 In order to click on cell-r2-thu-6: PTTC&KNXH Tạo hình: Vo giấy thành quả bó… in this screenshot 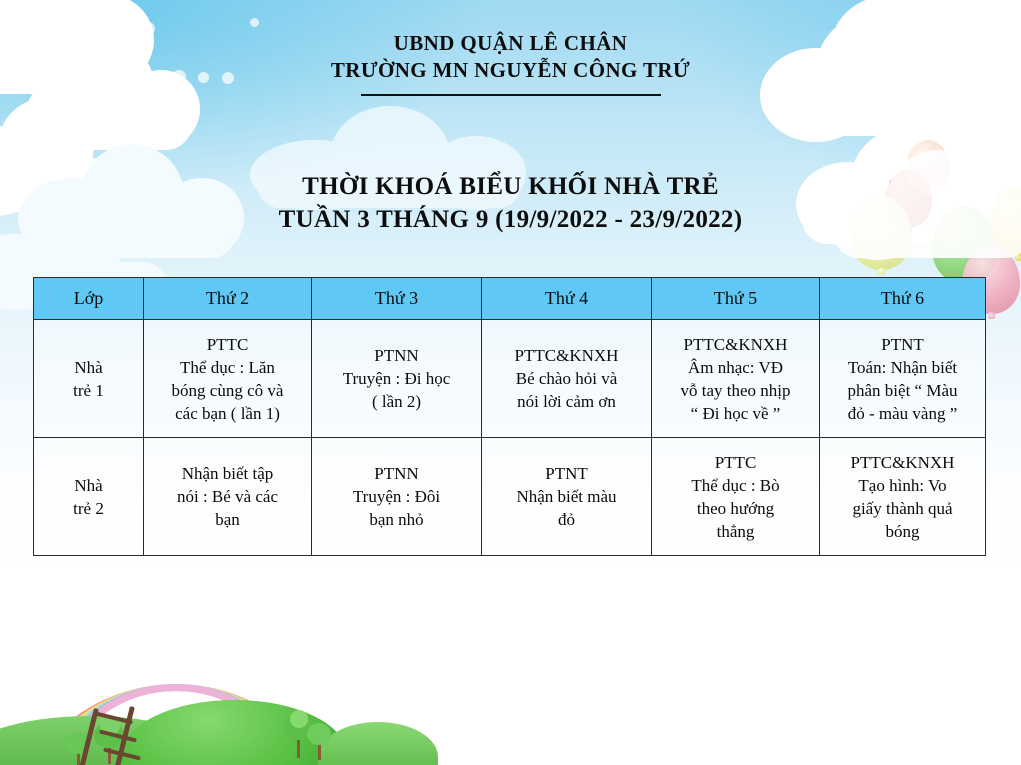, I will do `click(902, 496)`.